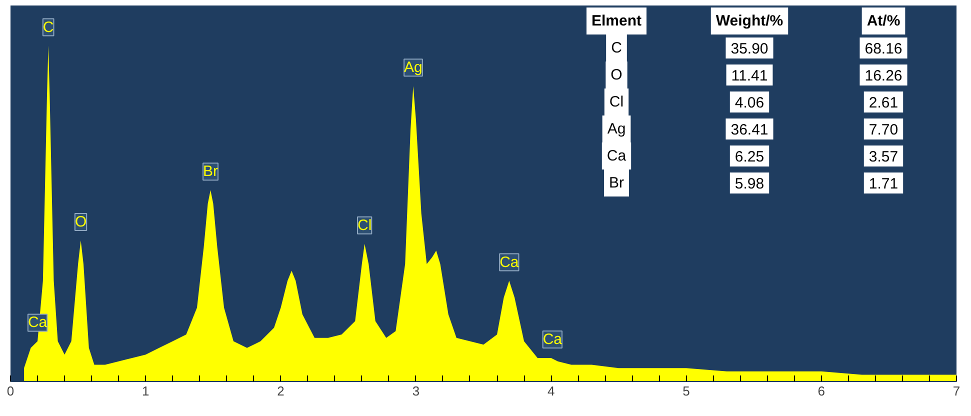 The width and height of the screenshot is (971, 416). What do you see at coordinates (750, 21) in the screenshot?
I see `text: Weight/%` at bounding box center [750, 21].